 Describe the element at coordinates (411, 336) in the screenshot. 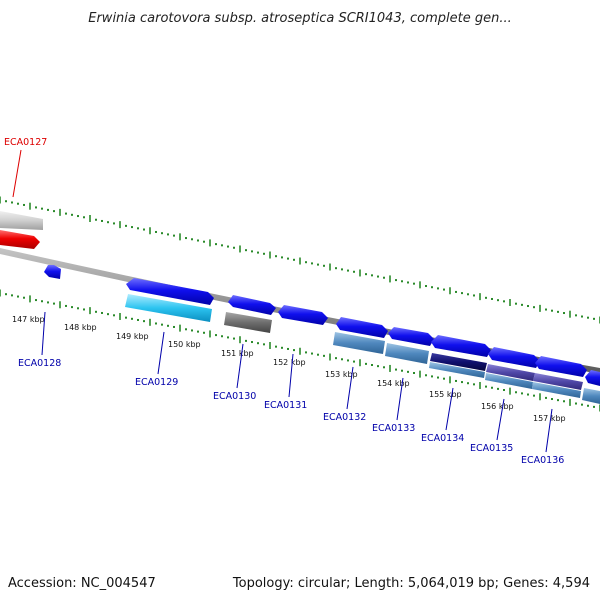

I see `feature-eca0133-gene` at that location.